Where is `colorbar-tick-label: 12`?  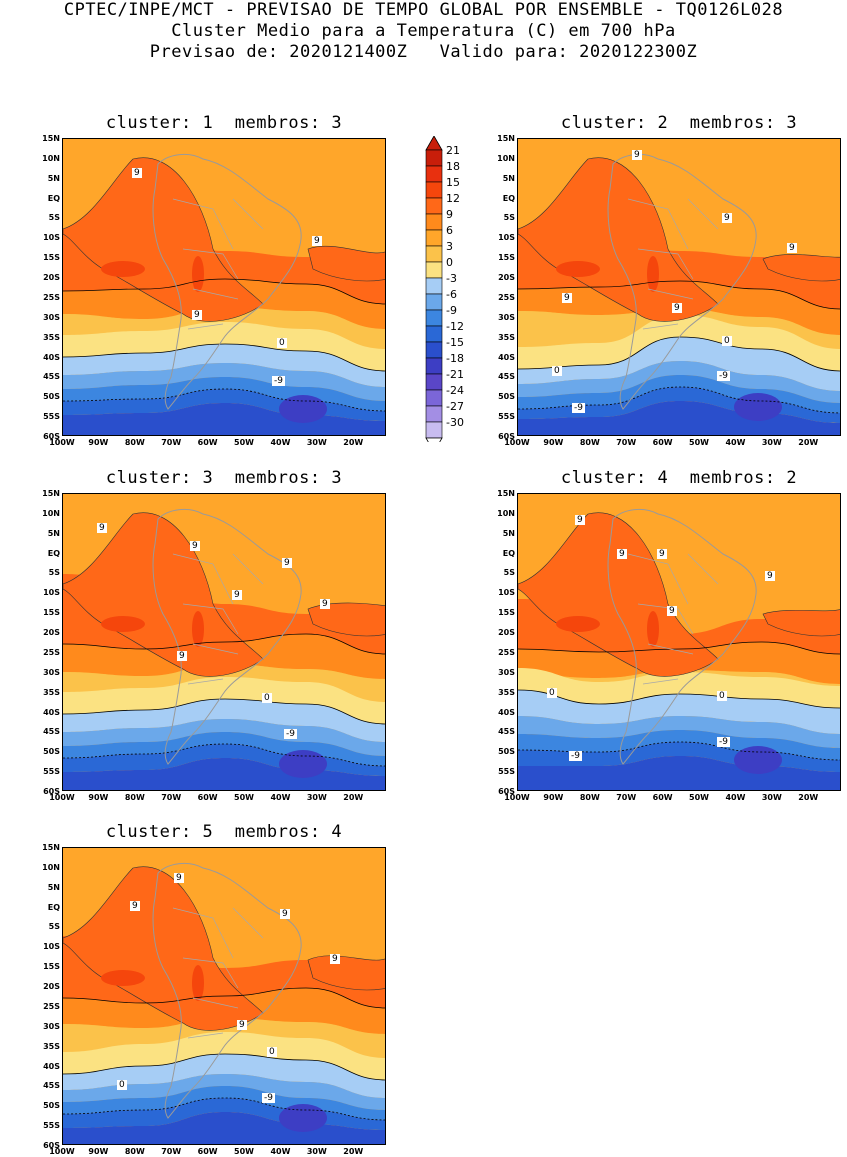 colorbar-tick-label: 12 is located at coordinates (453, 198).